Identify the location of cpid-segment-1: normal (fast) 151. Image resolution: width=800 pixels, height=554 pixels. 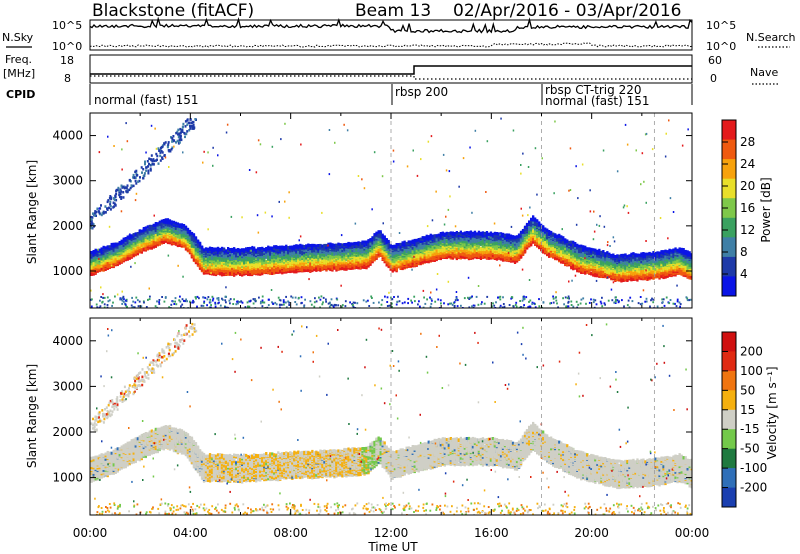
(146, 100).